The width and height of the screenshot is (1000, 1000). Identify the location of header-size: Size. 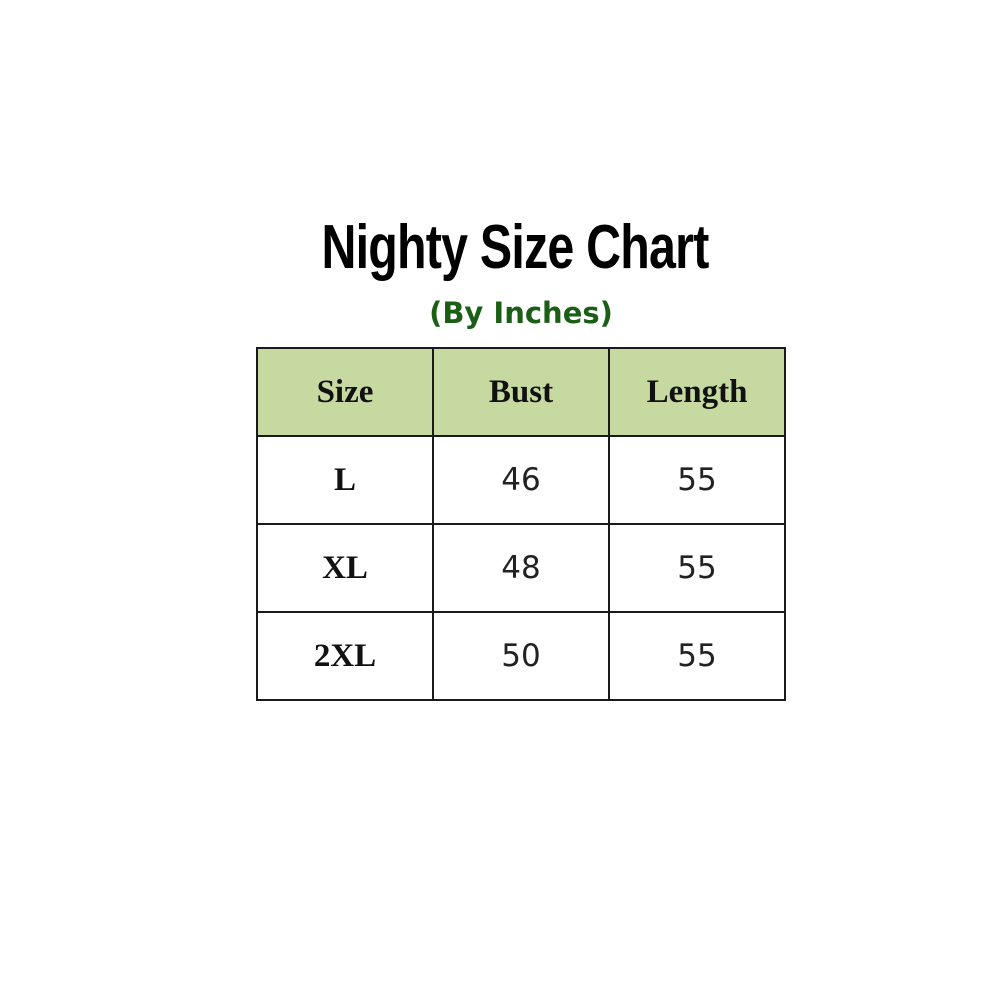
(345, 392).